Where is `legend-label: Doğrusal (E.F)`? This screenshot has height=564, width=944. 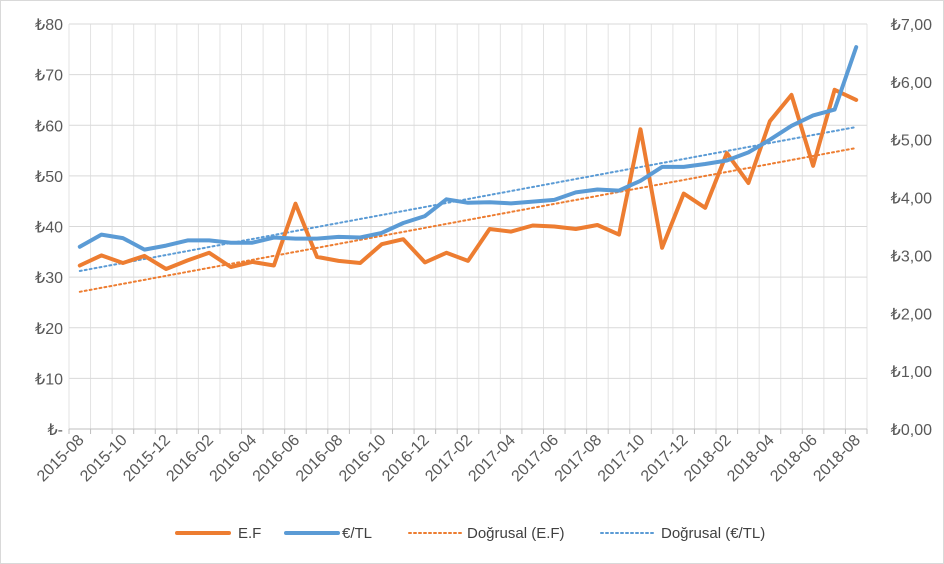 legend-label: Doğrusal (E.F) is located at coordinates (516, 533).